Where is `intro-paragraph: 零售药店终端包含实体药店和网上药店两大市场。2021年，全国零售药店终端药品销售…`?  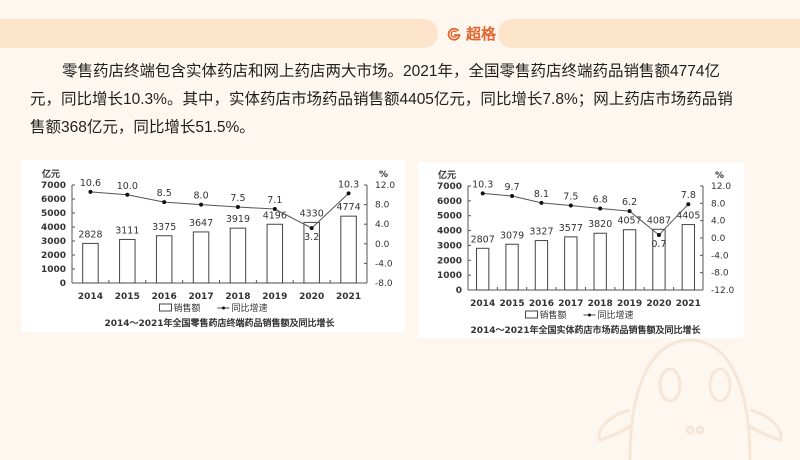 intro-paragraph: 零售药店终端包含实体药店和网上药店两大市场。2021年，全国零售药店终端药品销售… is located at coordinates (381, 99).